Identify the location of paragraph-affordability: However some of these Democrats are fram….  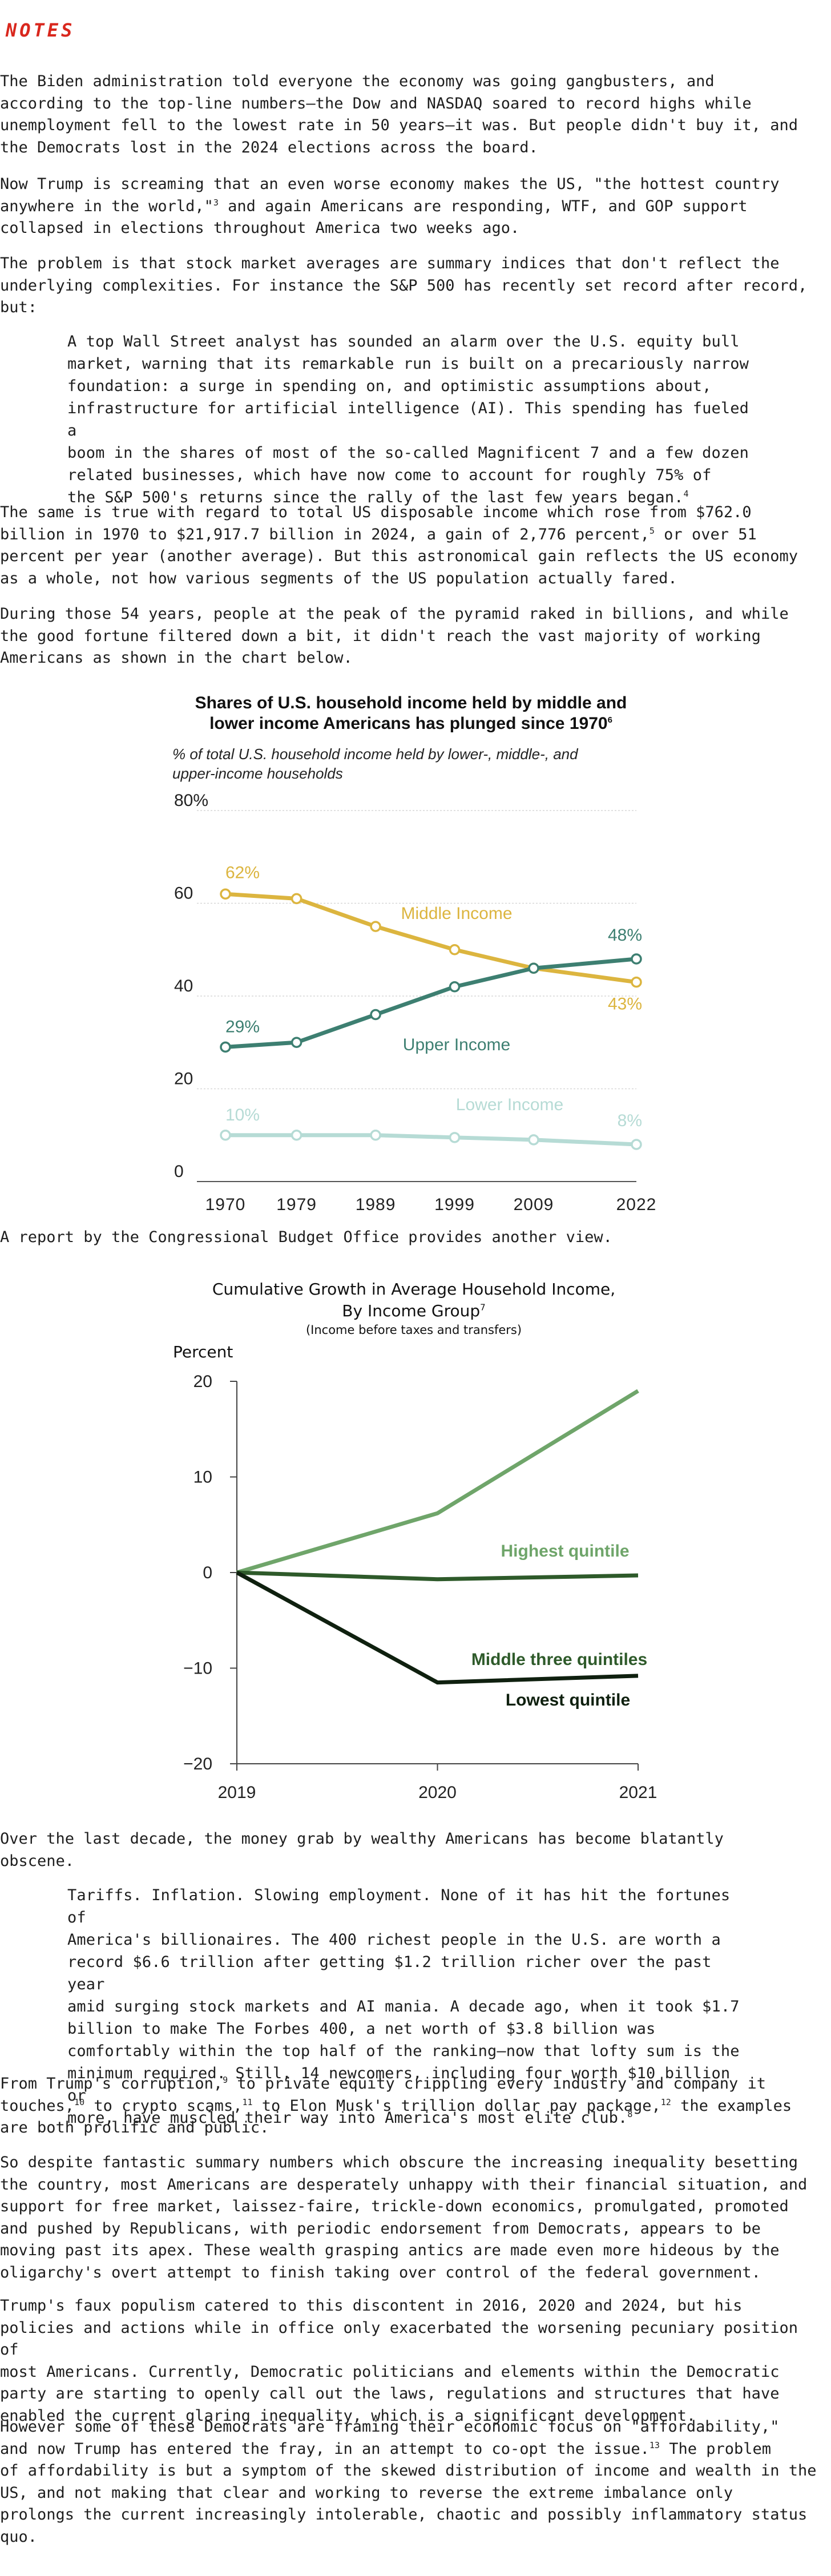
(409, 2482).